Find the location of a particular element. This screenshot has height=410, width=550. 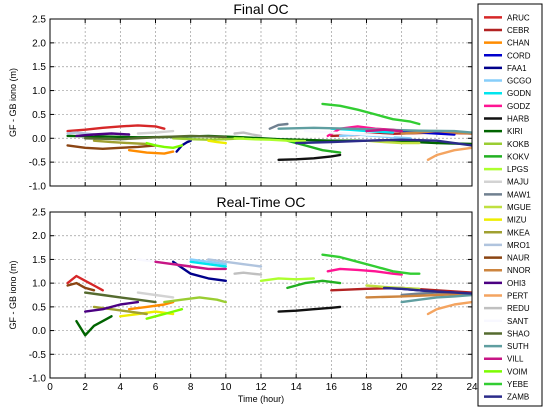

legend-label-godn: GODN is located at coordinates (519, 93).